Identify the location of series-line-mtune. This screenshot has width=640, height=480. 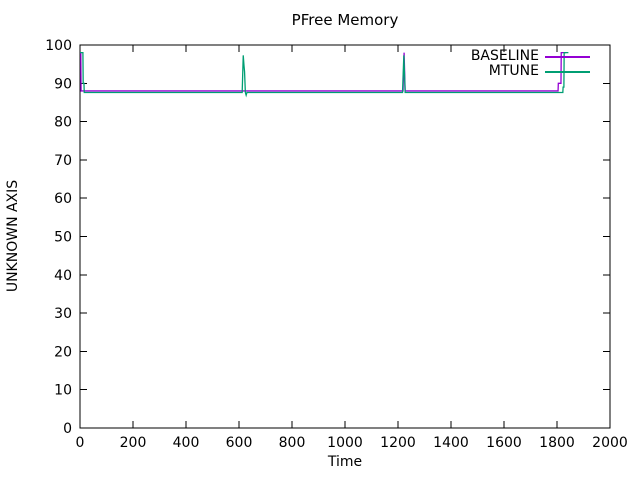
(324, 75).